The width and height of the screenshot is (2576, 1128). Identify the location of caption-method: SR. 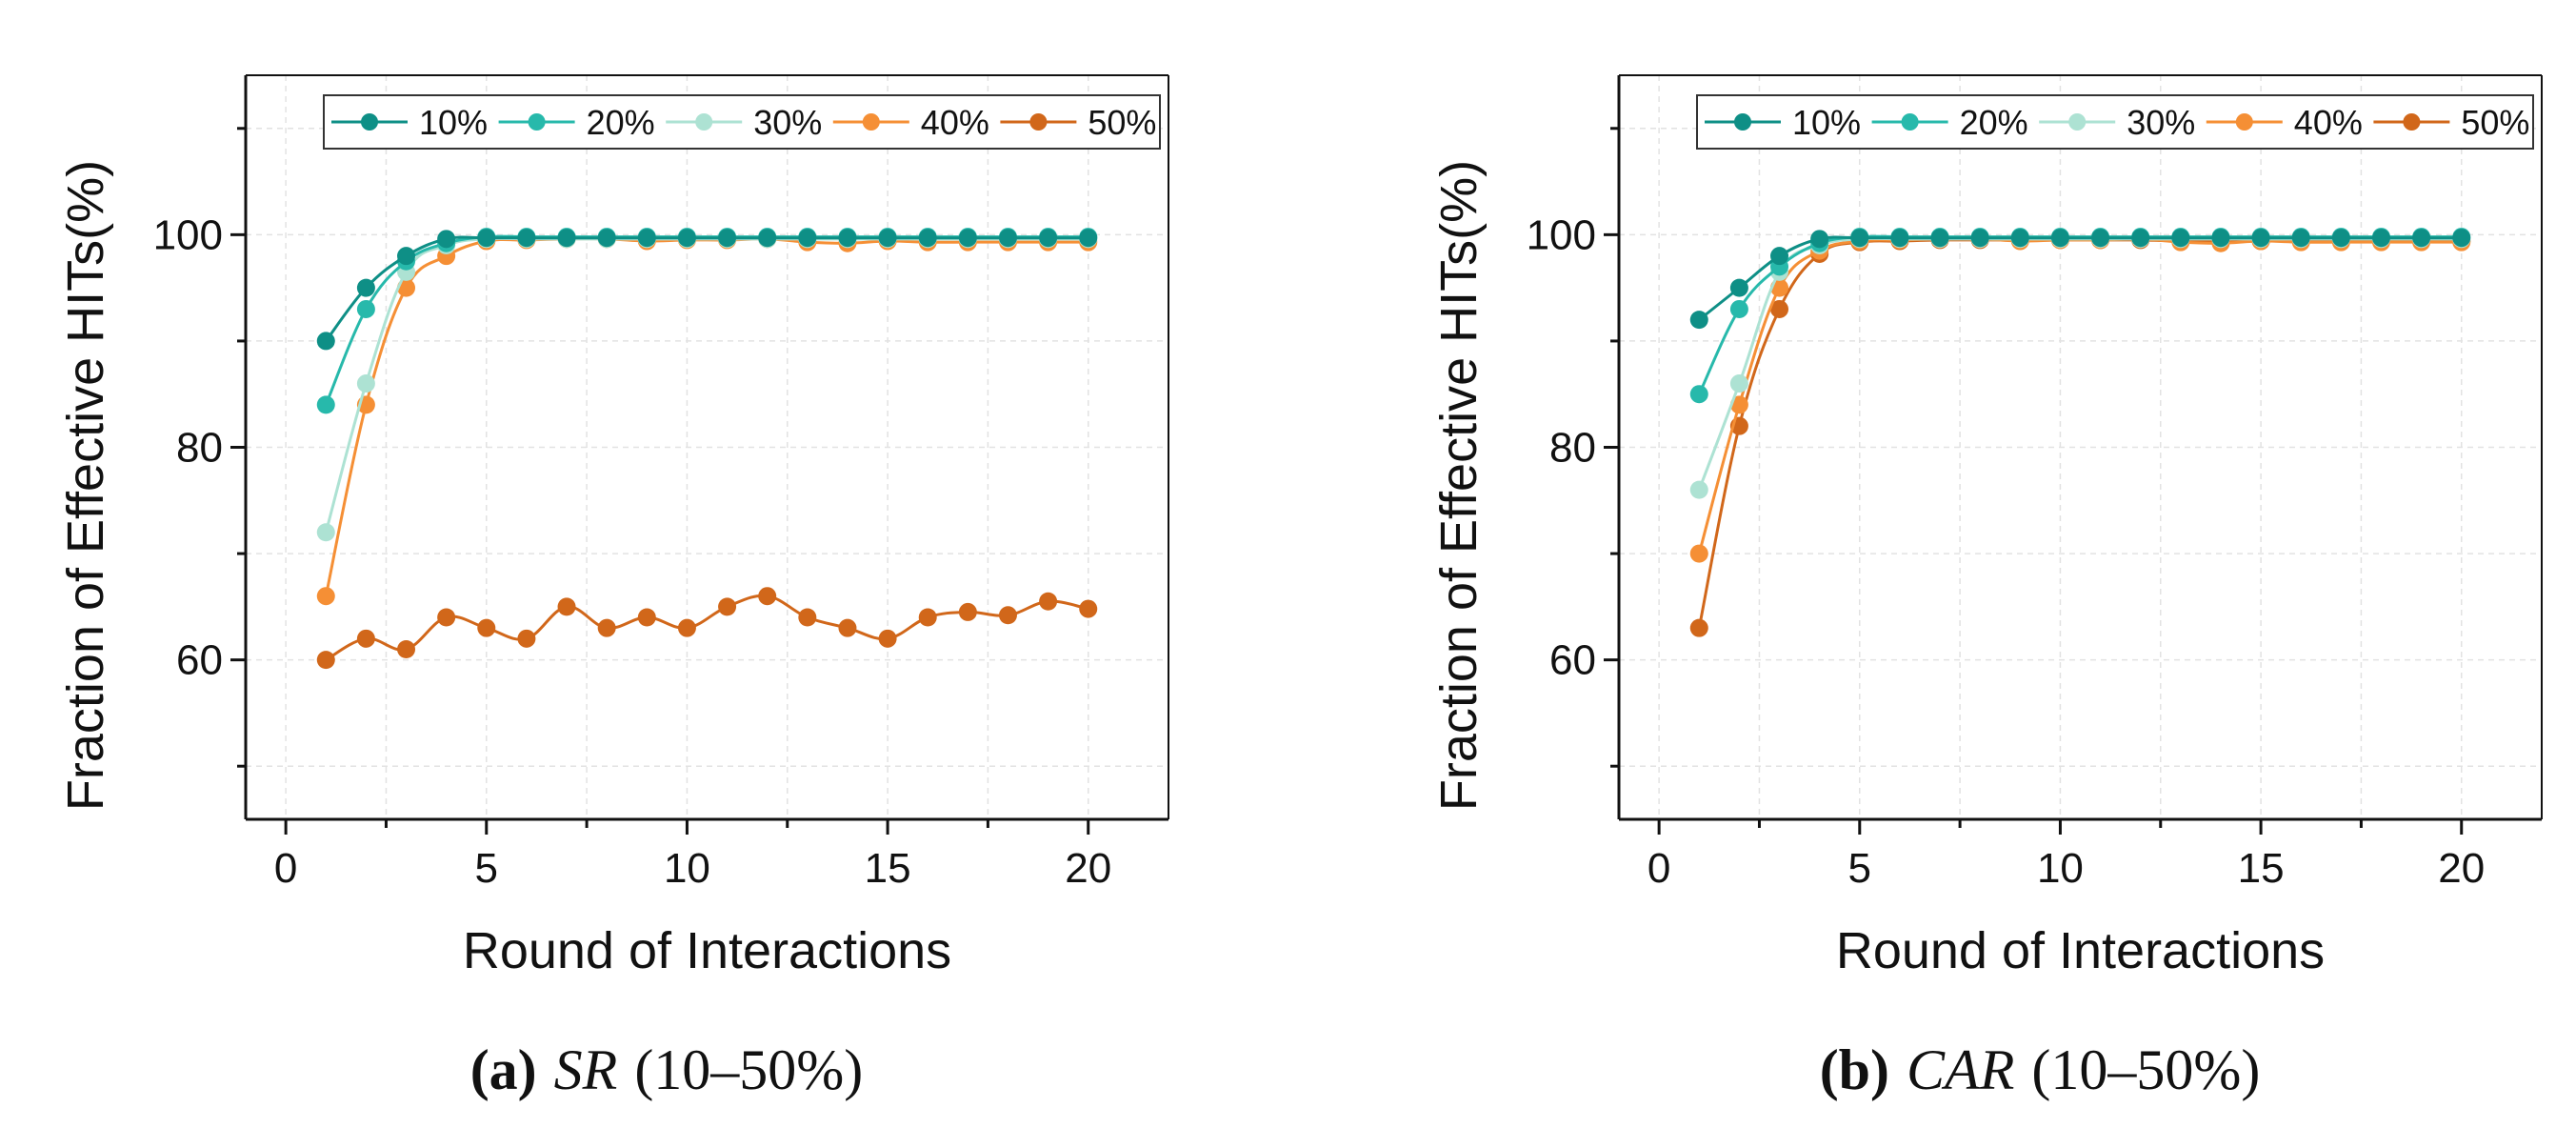
(586, 1069).